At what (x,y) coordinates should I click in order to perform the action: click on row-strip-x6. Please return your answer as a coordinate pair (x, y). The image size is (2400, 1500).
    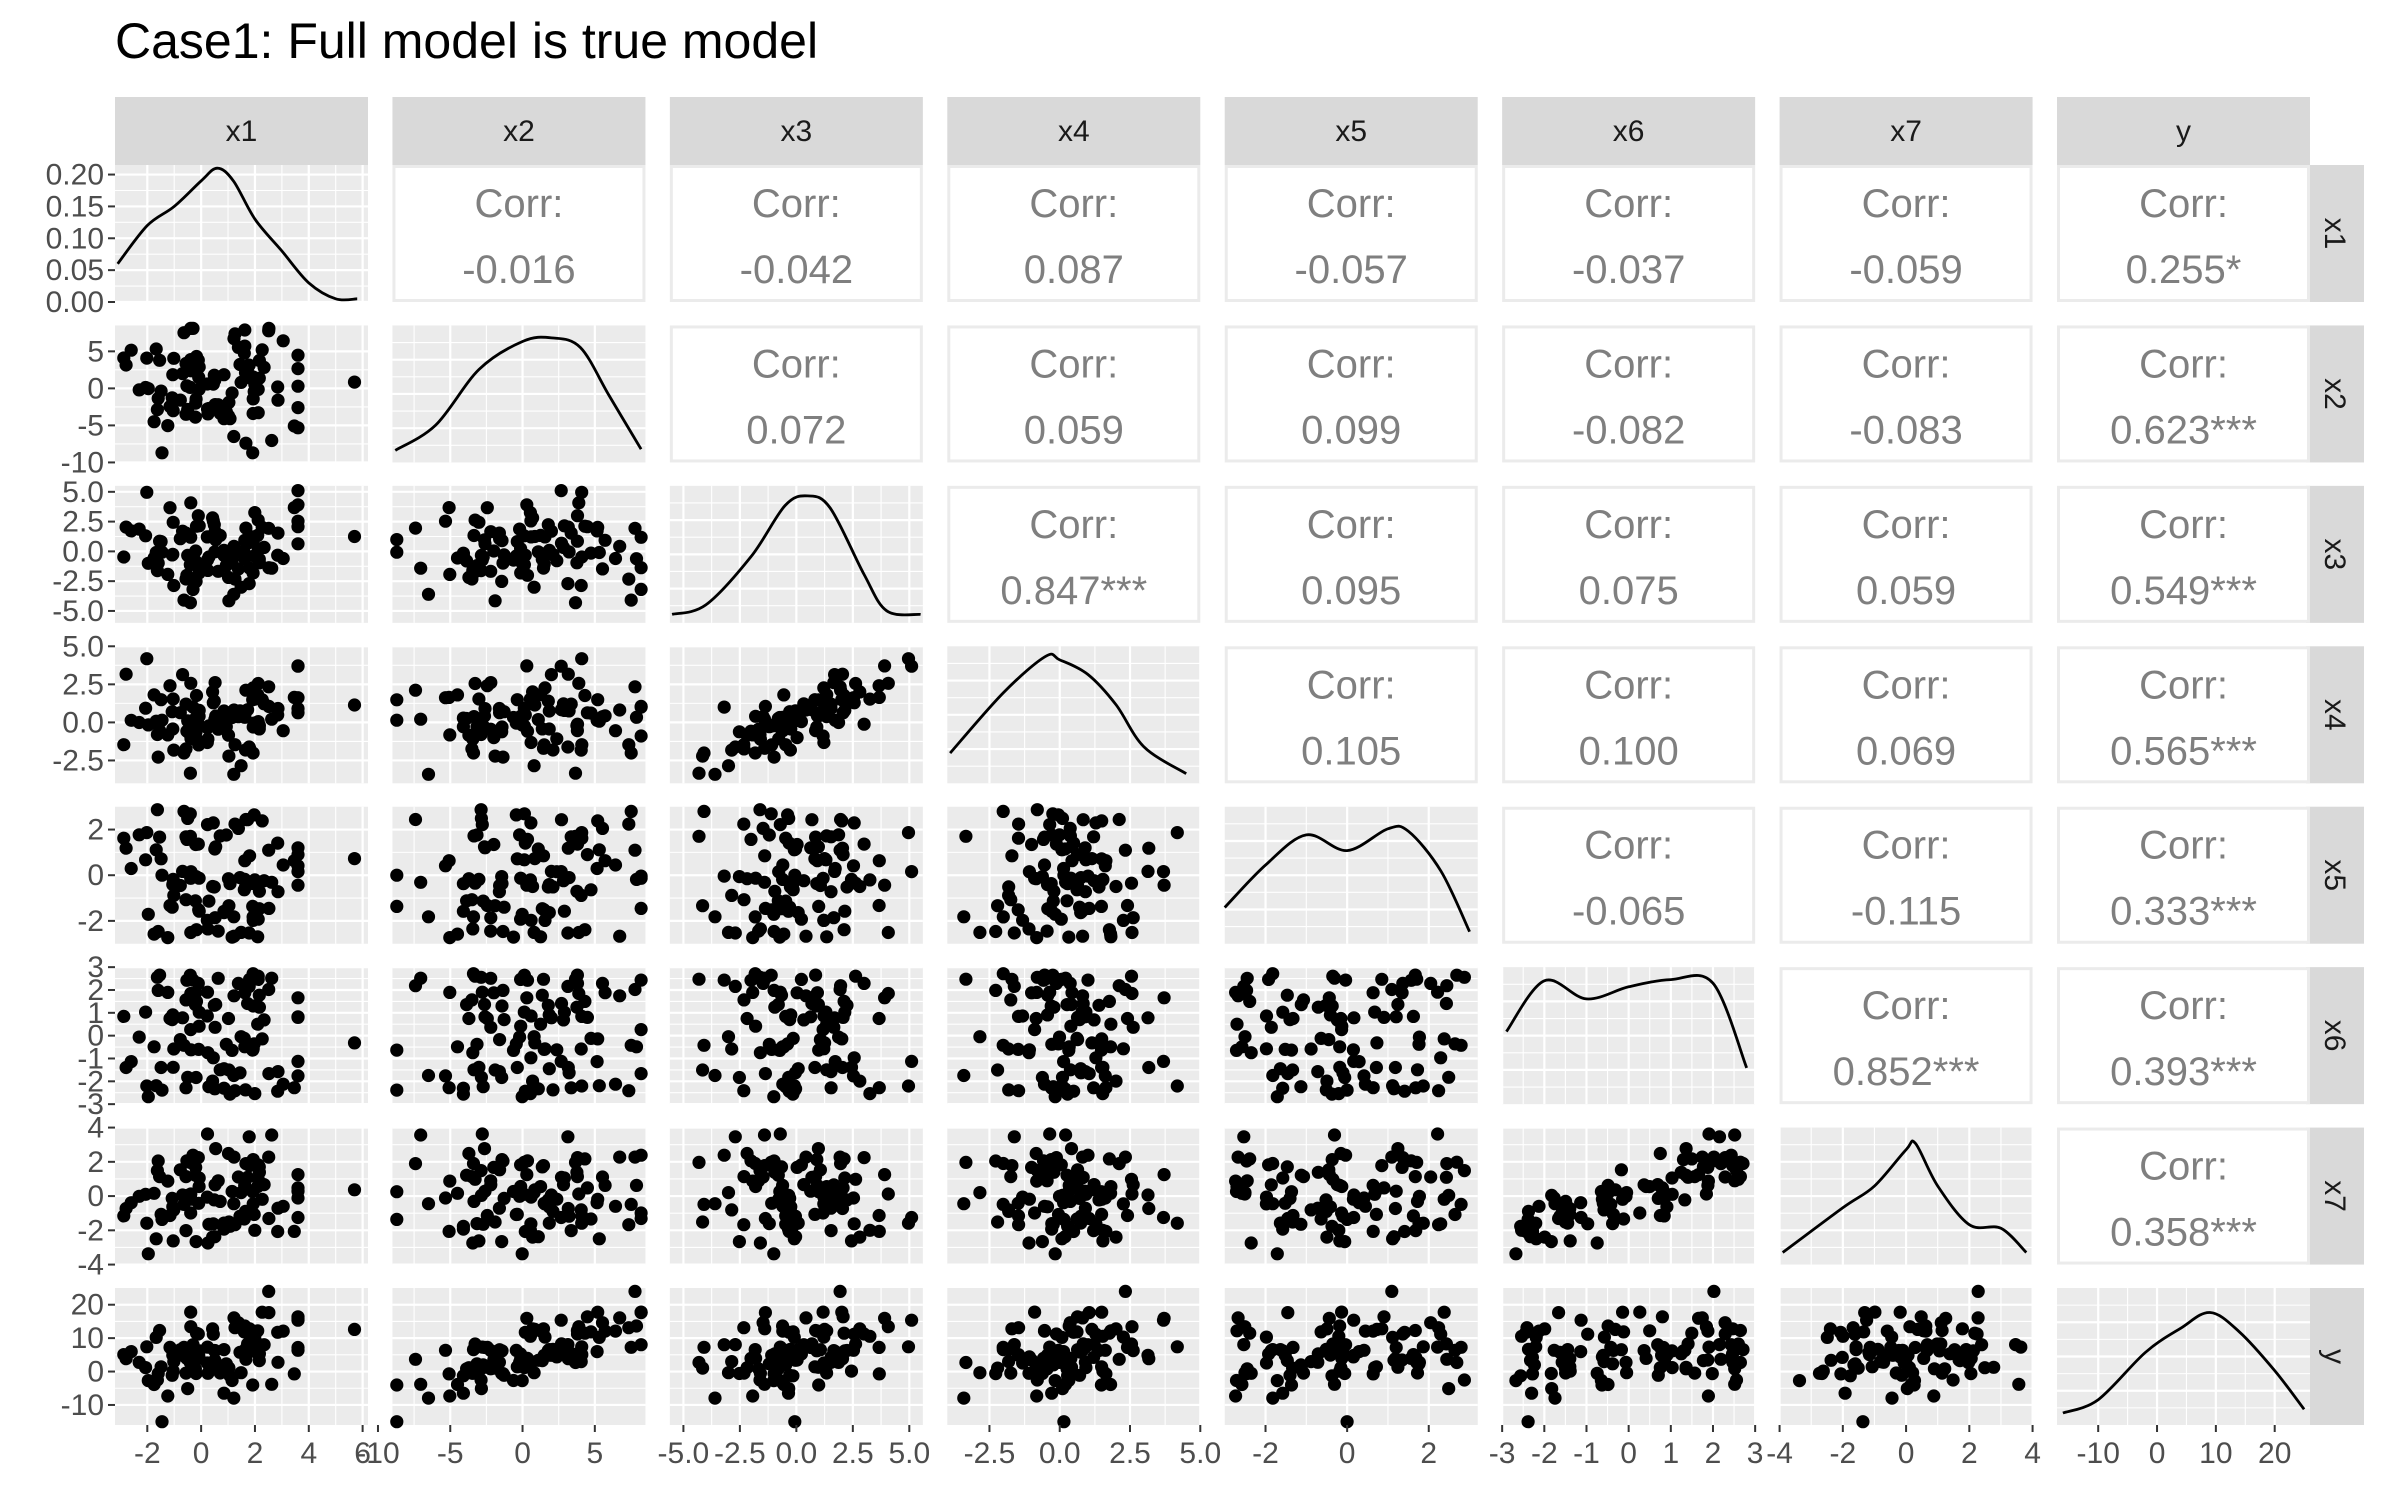
    Looking at the image, I should click on (2335, 1036).